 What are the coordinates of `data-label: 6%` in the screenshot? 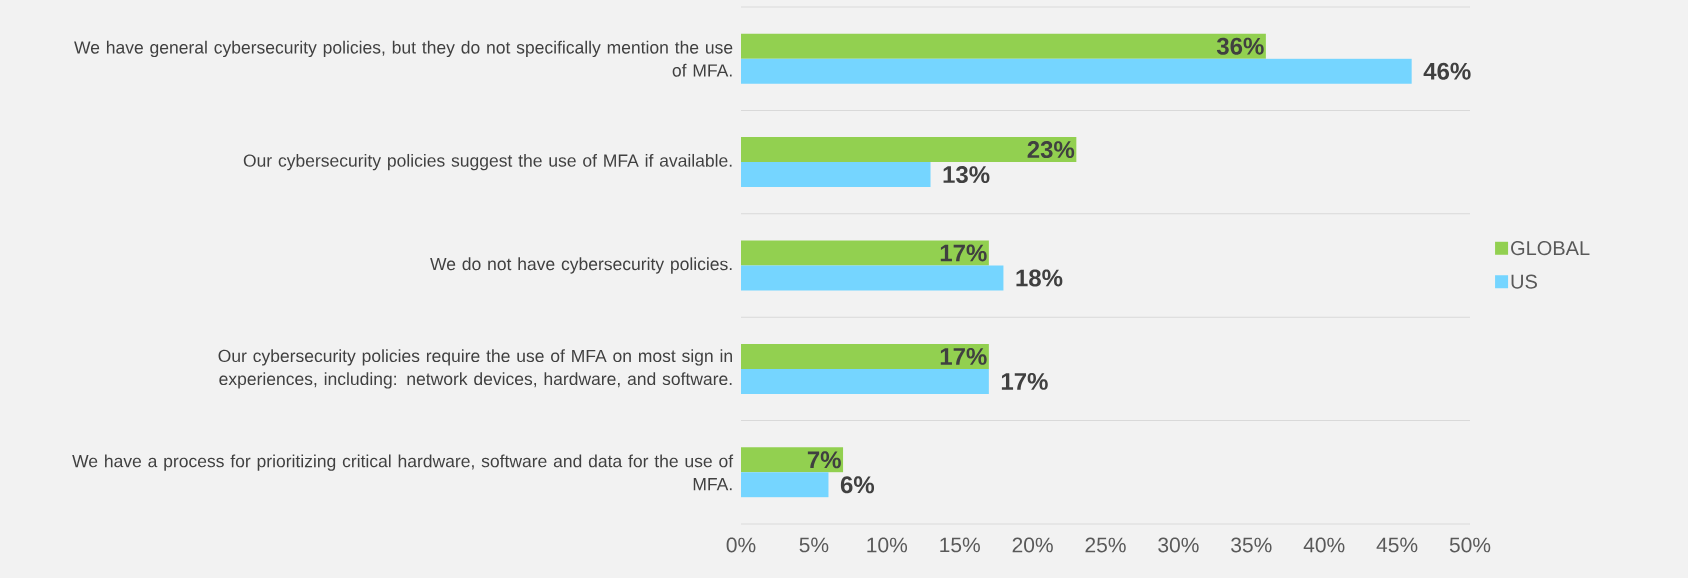 It's located at (857, 485).